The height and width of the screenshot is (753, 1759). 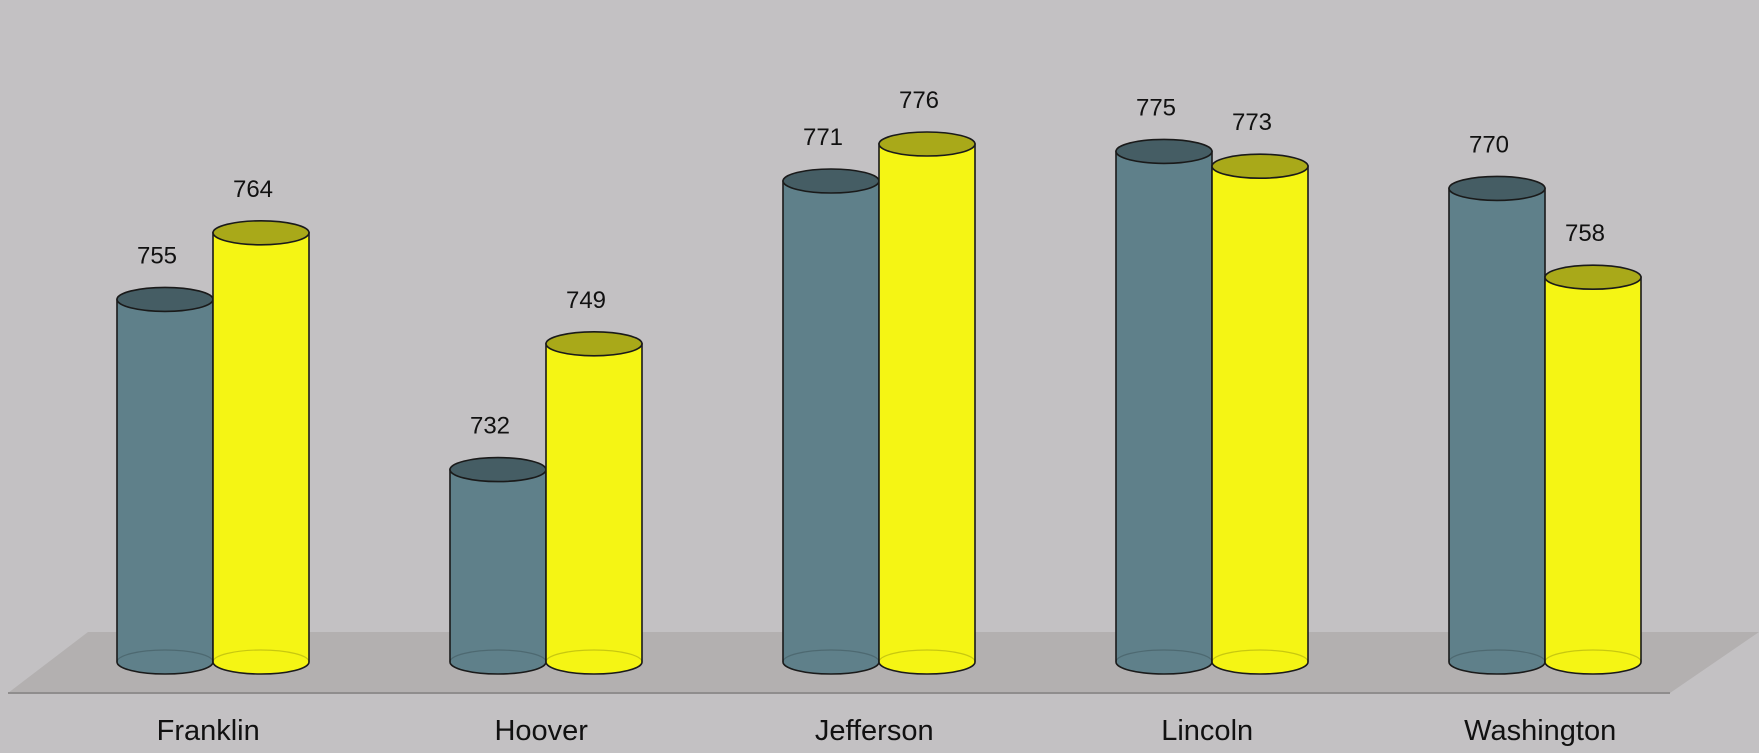 What do you see at coordinates (1540, 731) in the screenshot?
I see `x-tick-label: Washington` at bounding box center [1540, 731].